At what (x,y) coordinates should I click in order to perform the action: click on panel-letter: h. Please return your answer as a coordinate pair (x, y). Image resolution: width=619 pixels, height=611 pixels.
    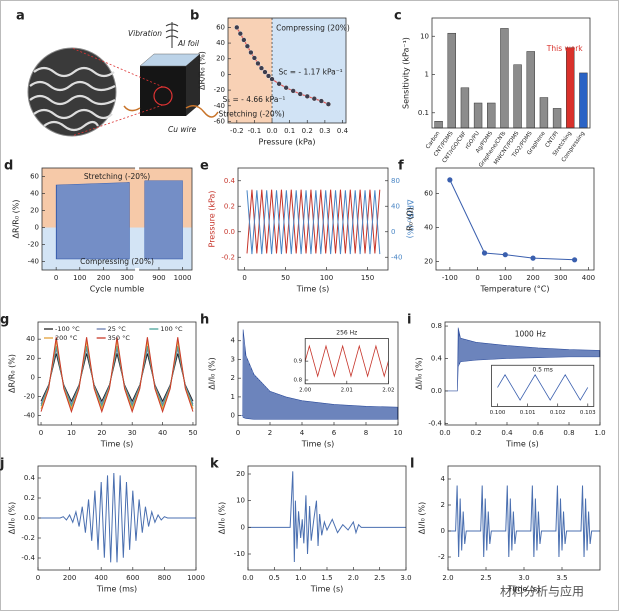
    Looking at the image, I should click on (204, 320).